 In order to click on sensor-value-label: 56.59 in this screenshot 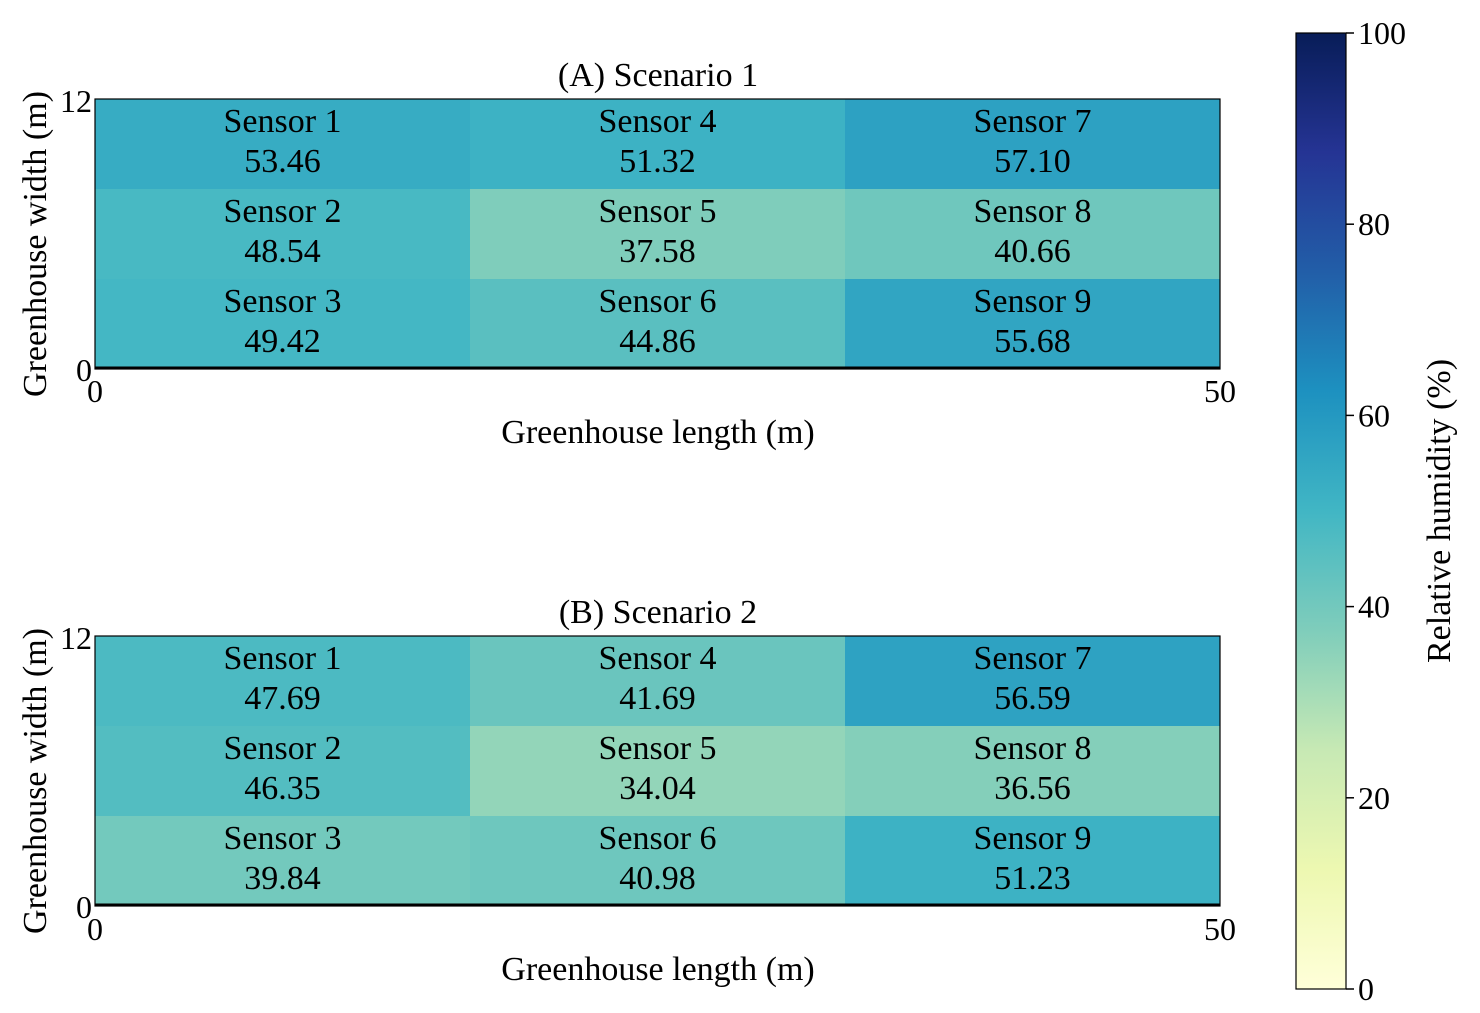, I will do `click(1032, 698)`.